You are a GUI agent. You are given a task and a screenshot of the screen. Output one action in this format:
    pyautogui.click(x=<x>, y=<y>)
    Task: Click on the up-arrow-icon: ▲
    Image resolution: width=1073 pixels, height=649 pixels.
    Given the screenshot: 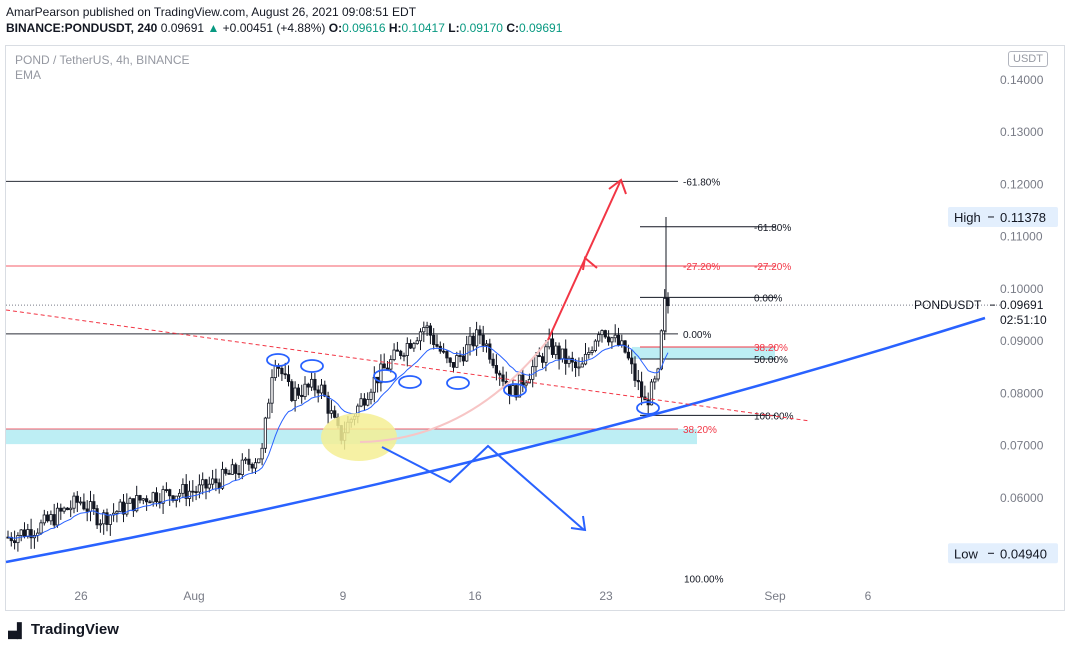 What is the action you would take?
    pyautogui.click(x=213, y=28)
    